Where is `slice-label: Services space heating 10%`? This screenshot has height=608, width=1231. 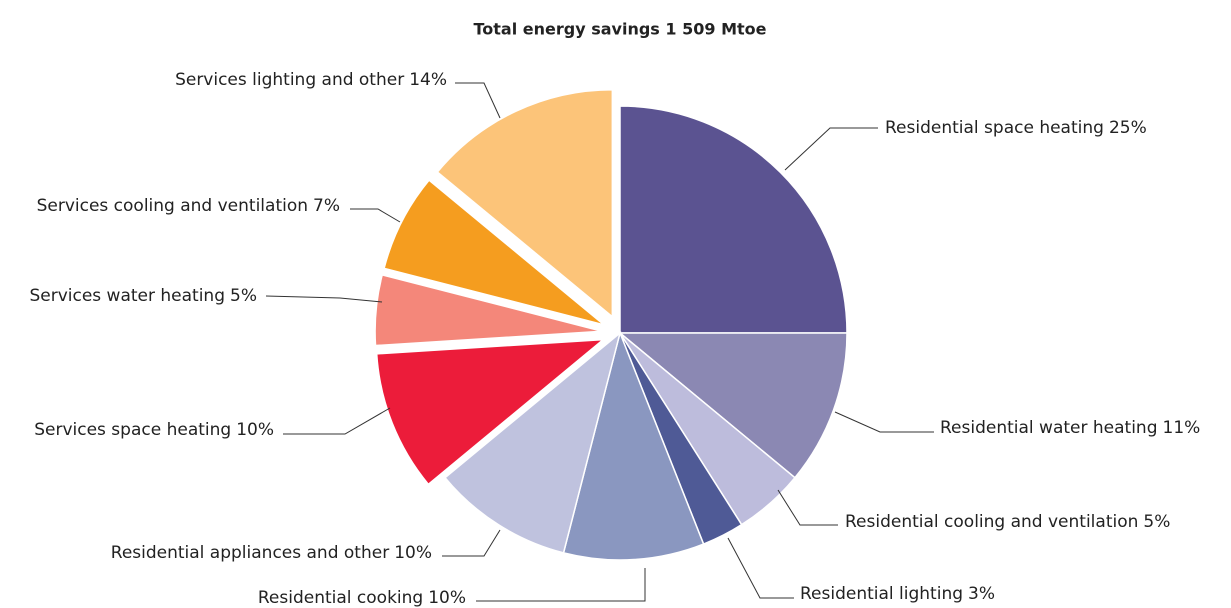 slice-label: Services space heating 10% is located at coordinates (154, 430).